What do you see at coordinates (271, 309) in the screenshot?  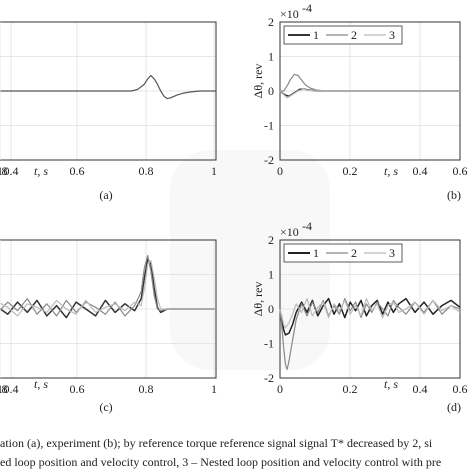 I see `panel-d-y-tick-label: 0` at bounding box center [271, 309].